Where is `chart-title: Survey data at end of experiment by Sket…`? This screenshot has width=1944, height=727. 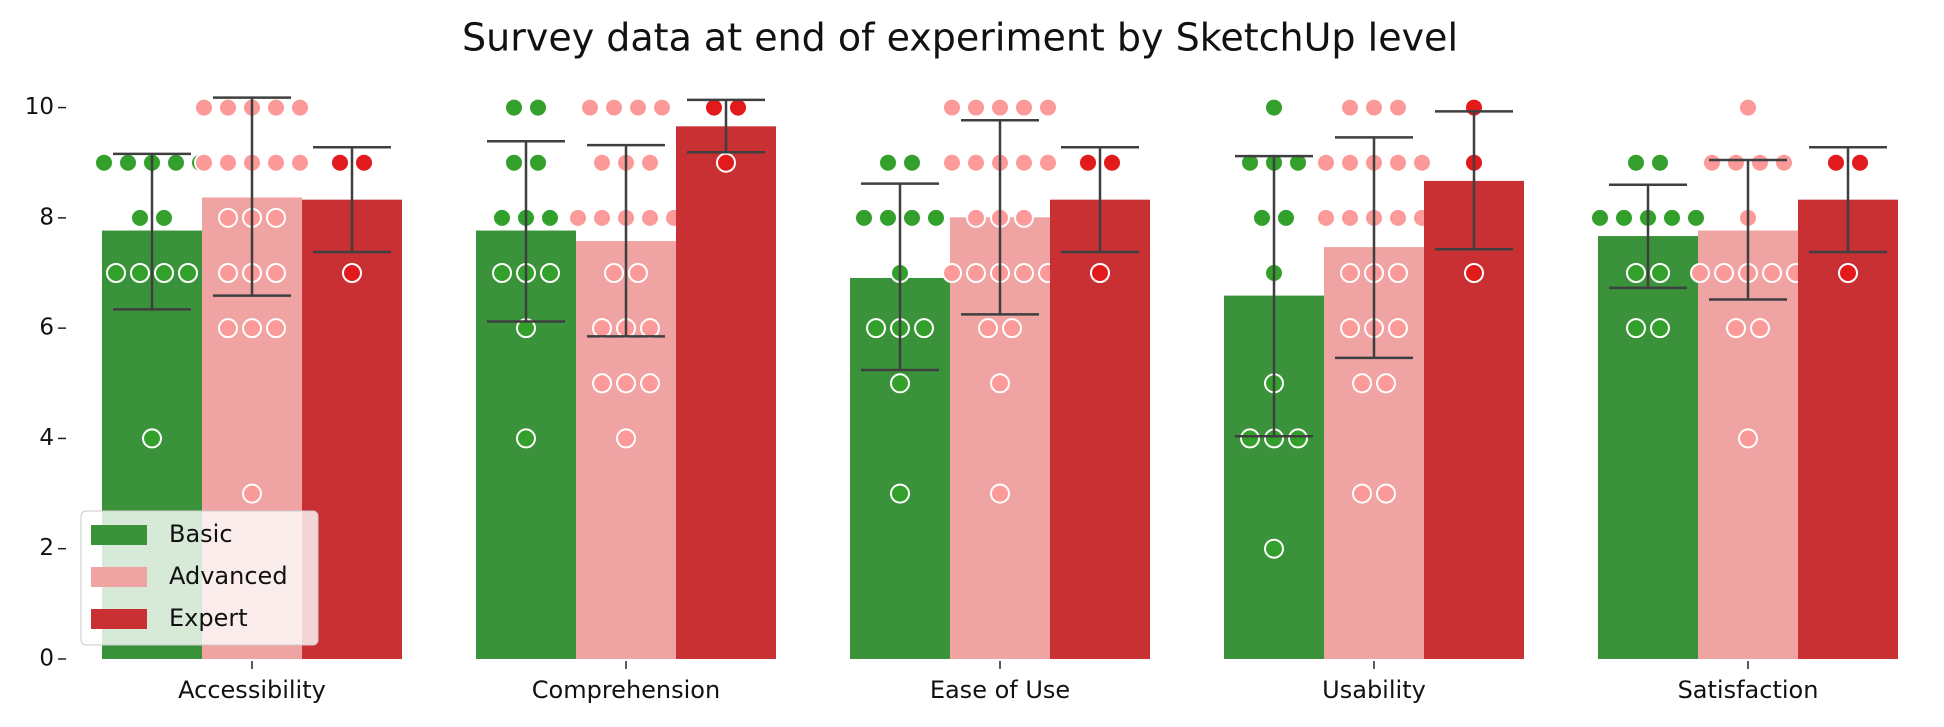
chart-title: Survey data at end of experiment by Sket… is located at coordinates (960, 38).